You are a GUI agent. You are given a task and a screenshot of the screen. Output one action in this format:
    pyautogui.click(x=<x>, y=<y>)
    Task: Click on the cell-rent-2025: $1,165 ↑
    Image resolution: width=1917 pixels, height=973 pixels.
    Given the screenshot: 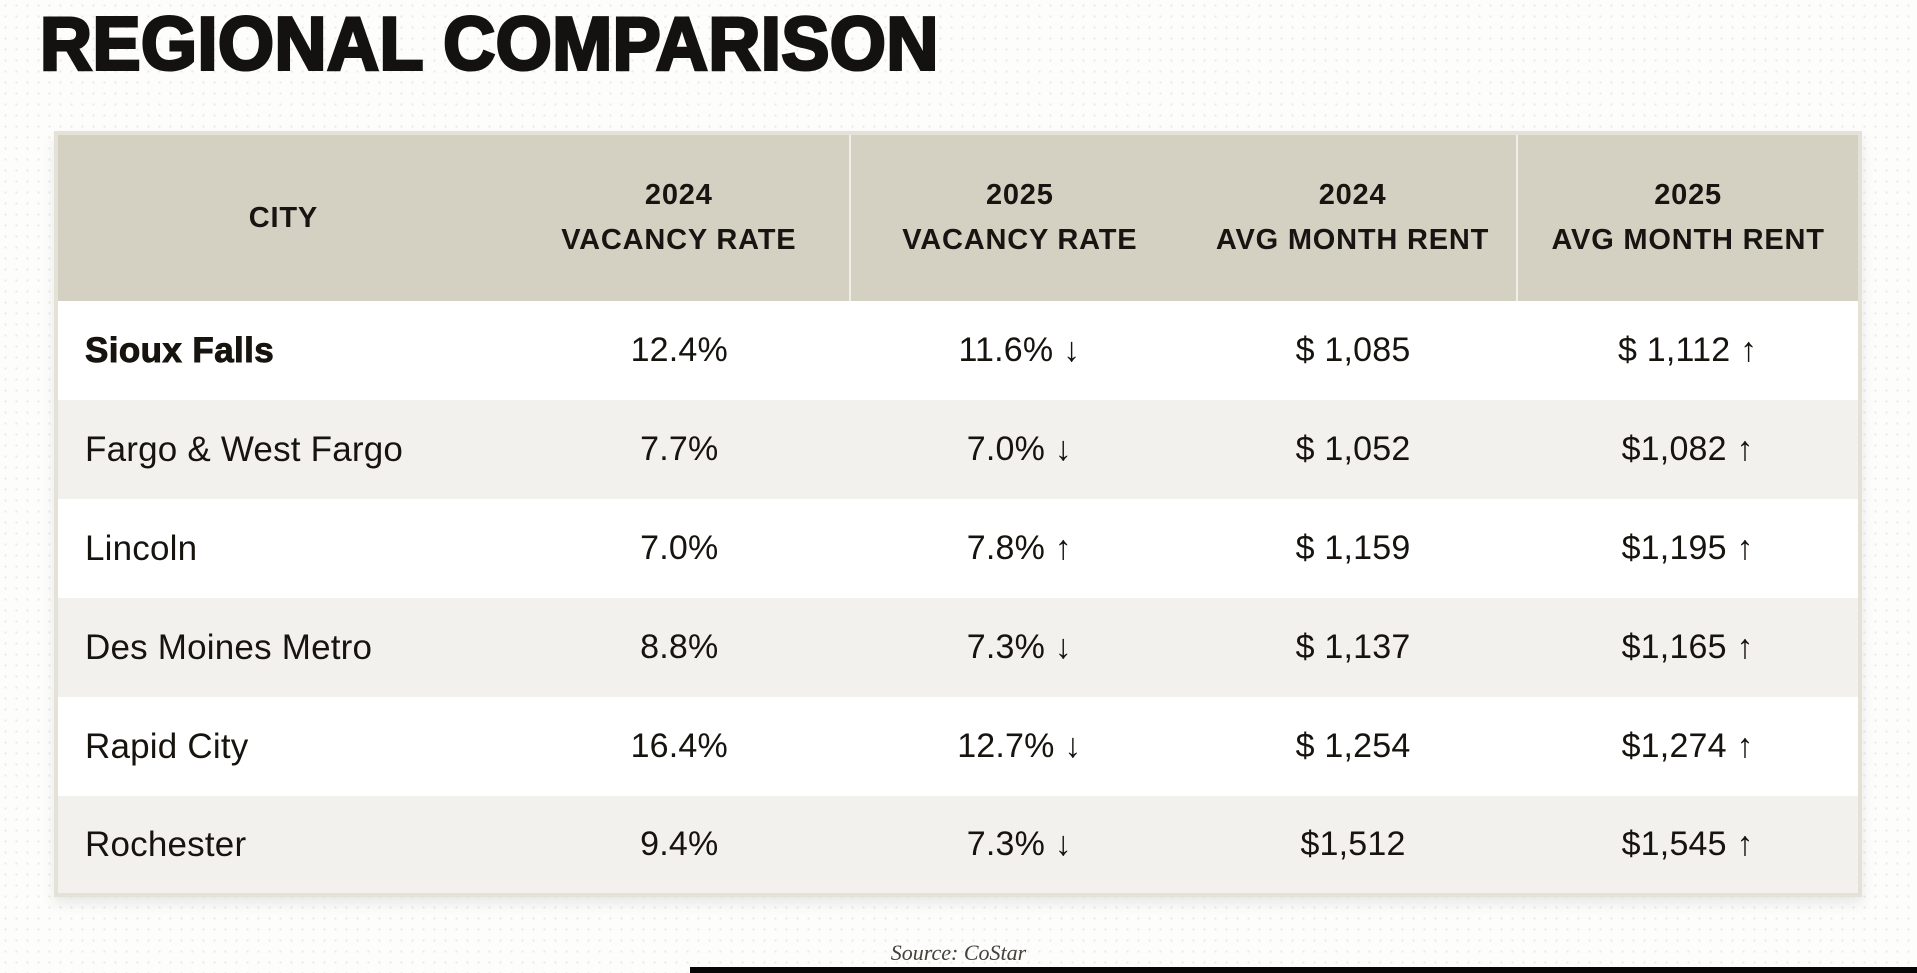 What is the action you would take?
    pyautogui.click(x=1688, y=647)
    